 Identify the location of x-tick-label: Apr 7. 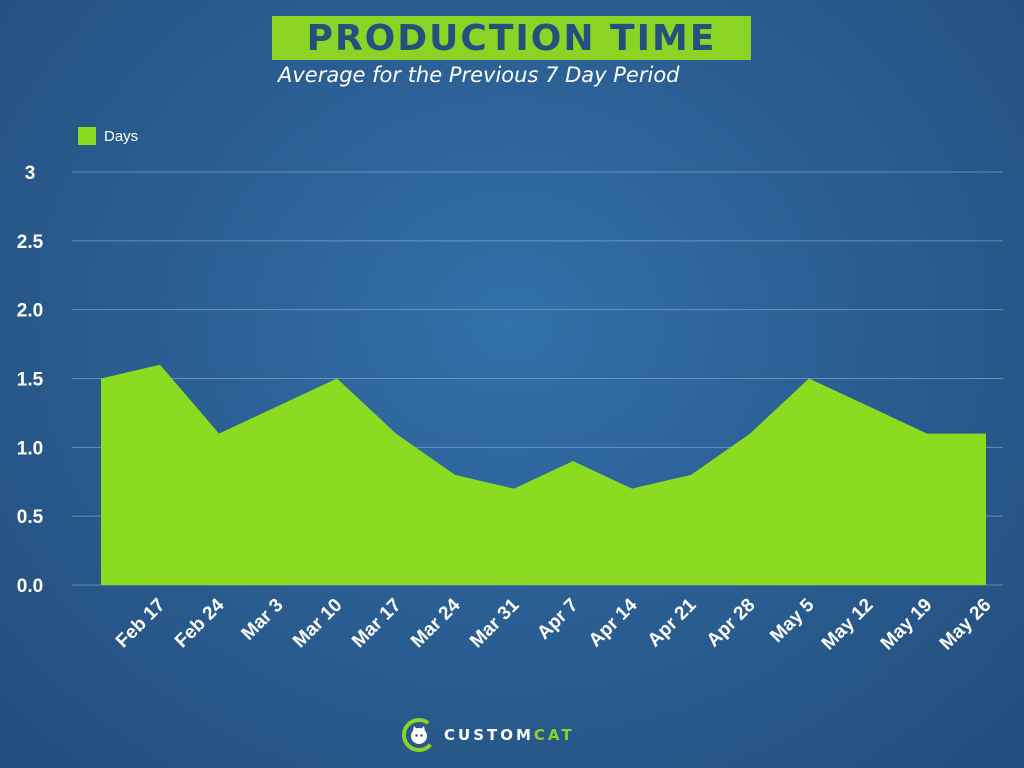
(557, 619).